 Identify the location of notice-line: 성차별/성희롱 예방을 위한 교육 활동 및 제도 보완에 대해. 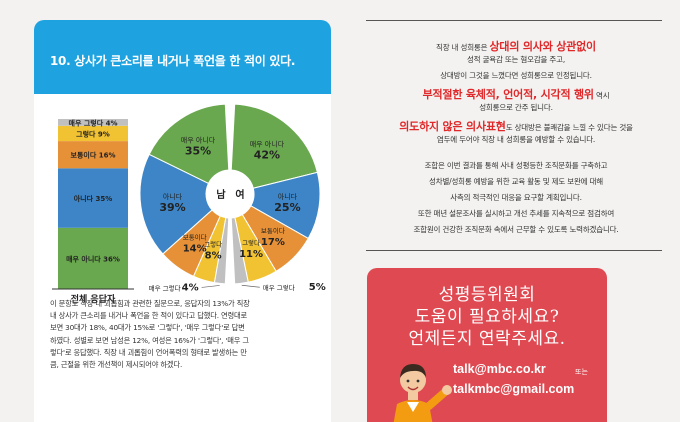
(516, 181).